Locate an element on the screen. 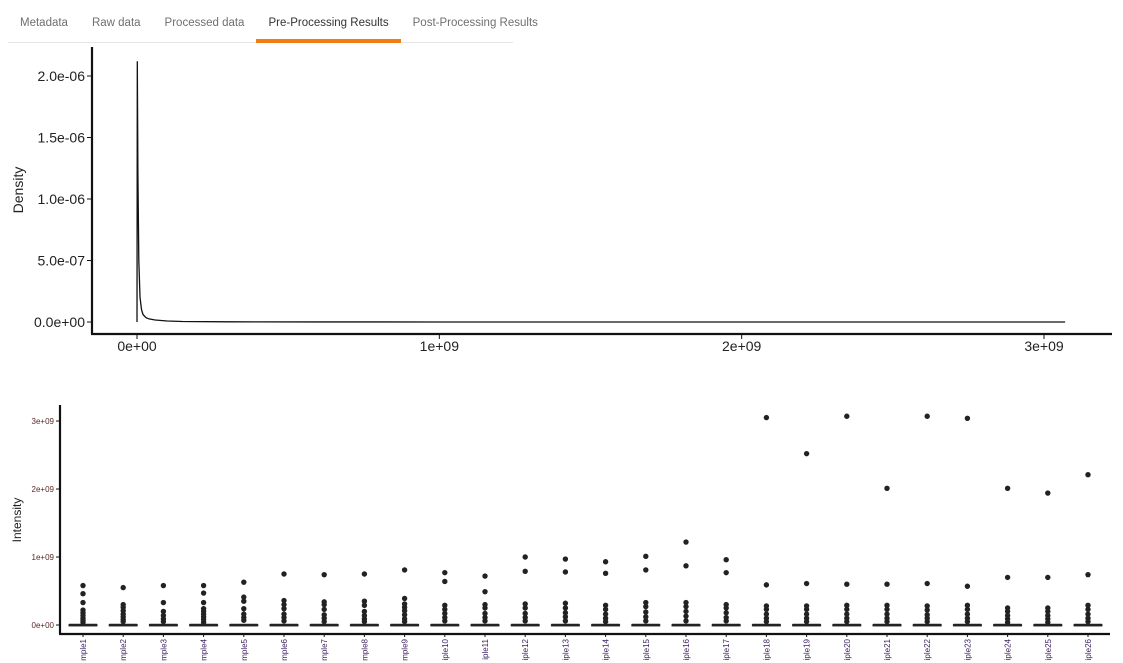 Image resolution: width=1123 pixels, height=663 pixels. density-y-tick-label: 0.0e+00 is located at coordinates (59, 322).